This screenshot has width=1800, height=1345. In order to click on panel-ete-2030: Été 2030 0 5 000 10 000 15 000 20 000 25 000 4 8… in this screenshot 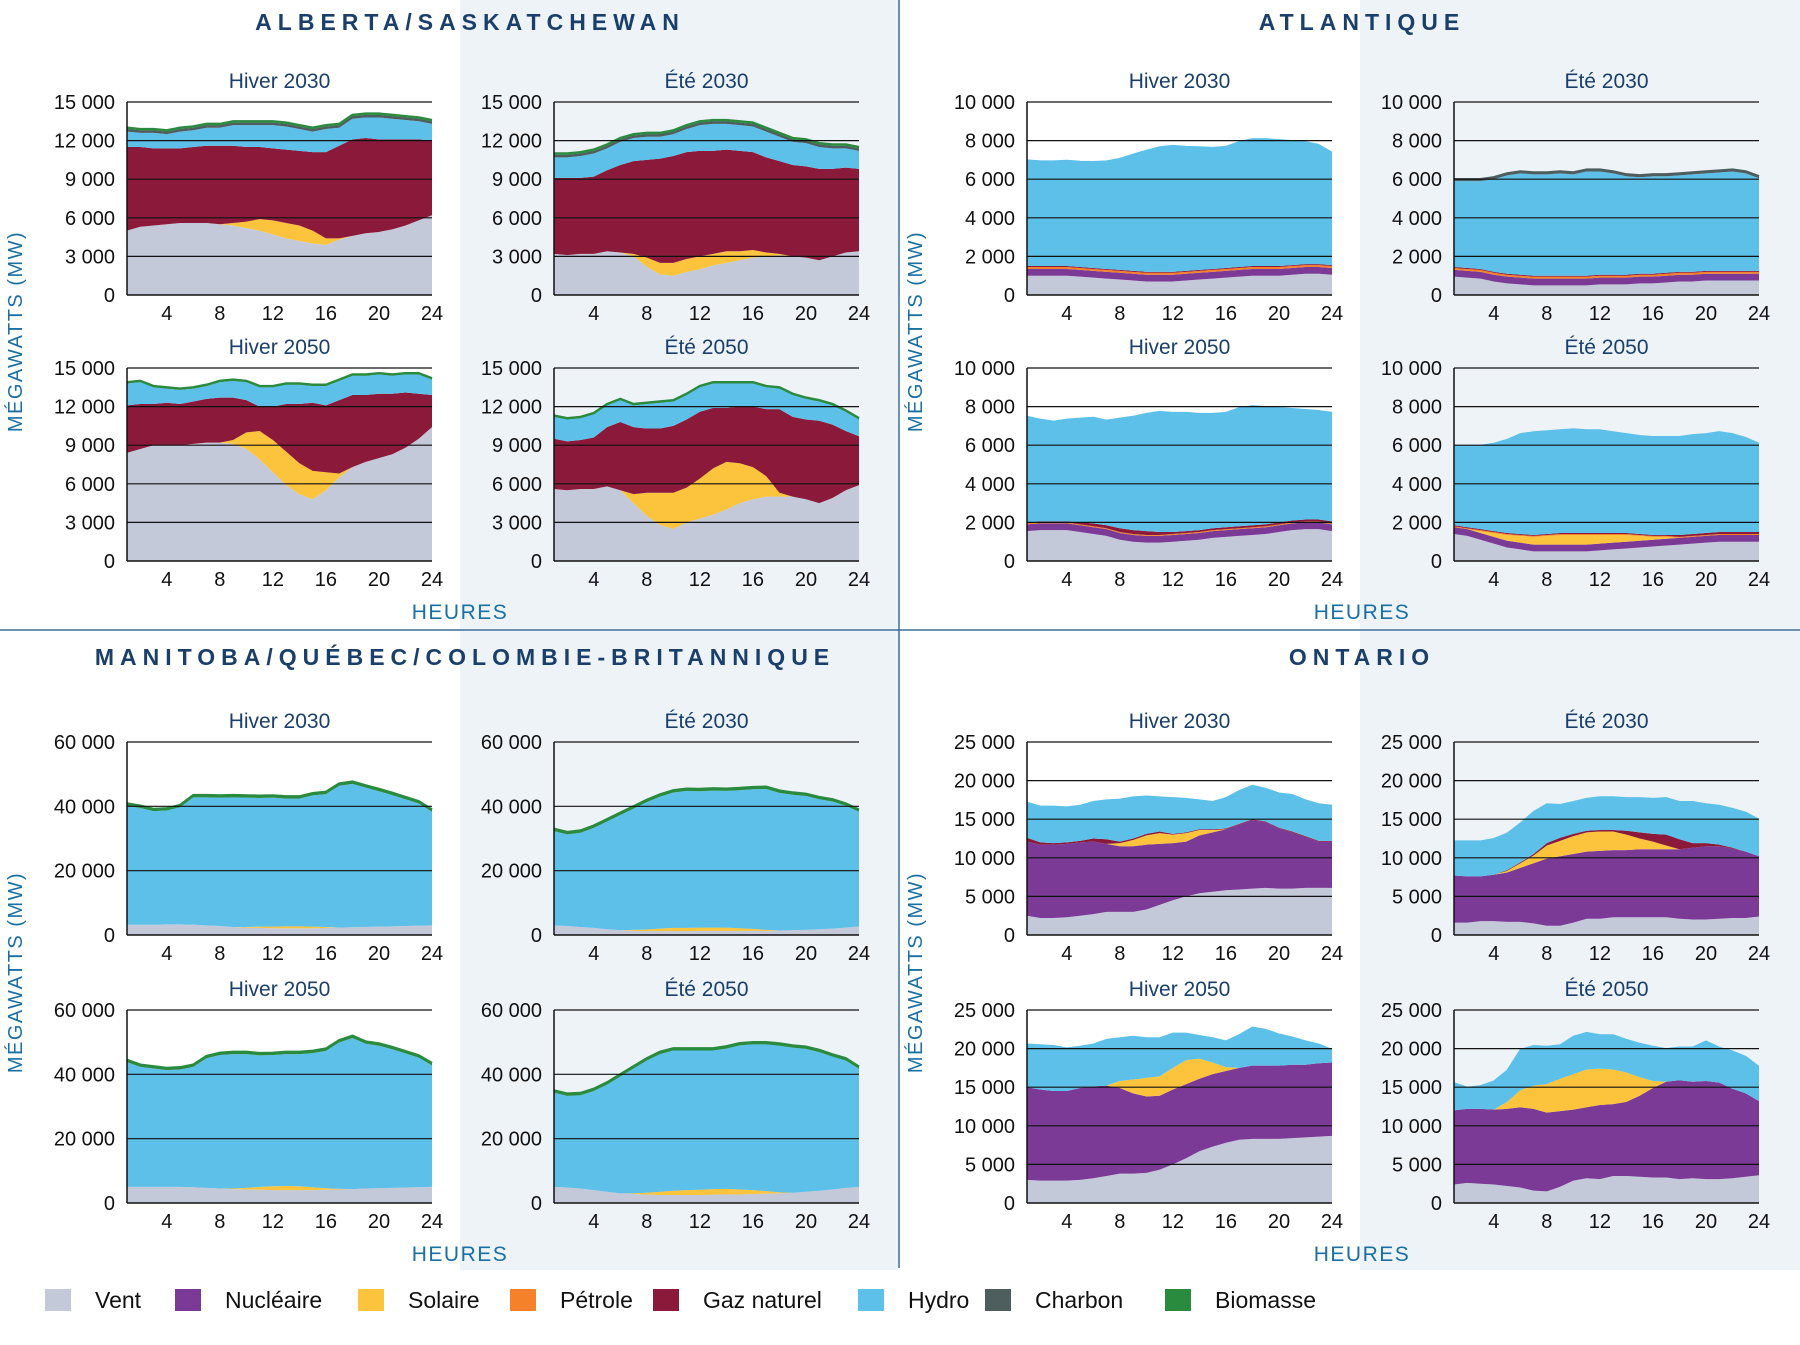, I will do `click(1575, 837)`.